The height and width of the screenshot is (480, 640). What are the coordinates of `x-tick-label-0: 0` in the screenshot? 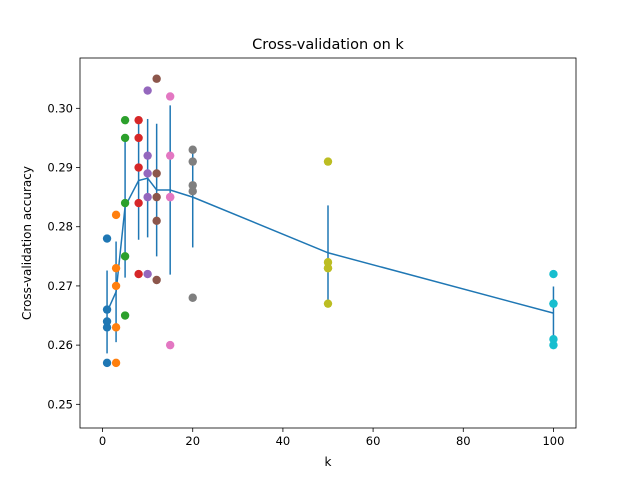 It's located at (102, 441).